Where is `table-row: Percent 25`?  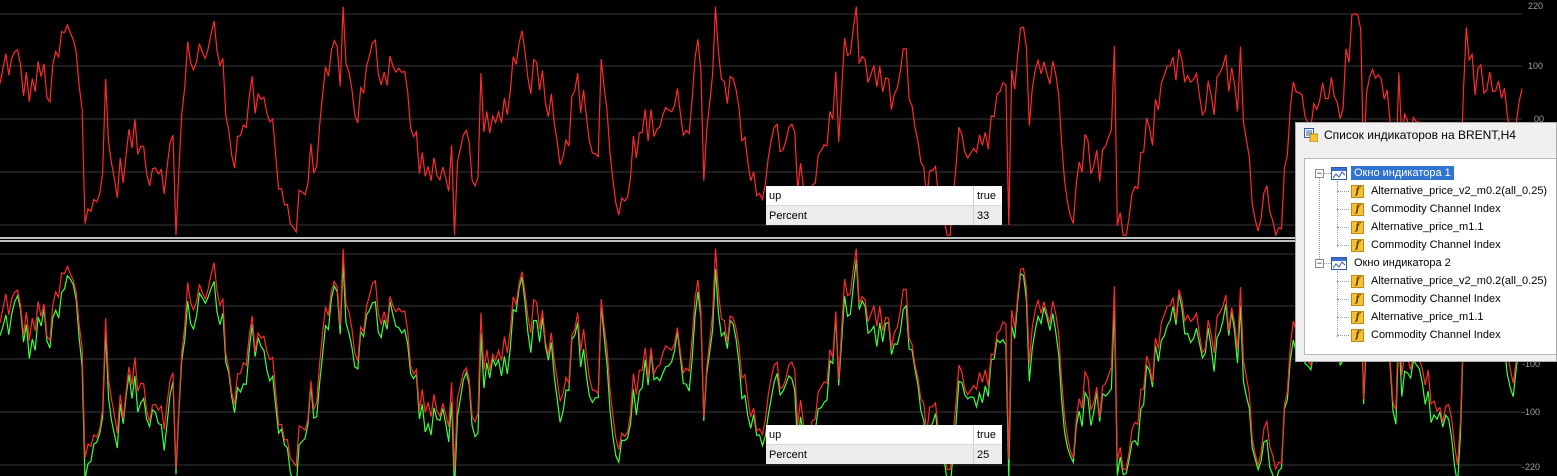 table-row: Percent 25 is located at coordinates (884, 454).